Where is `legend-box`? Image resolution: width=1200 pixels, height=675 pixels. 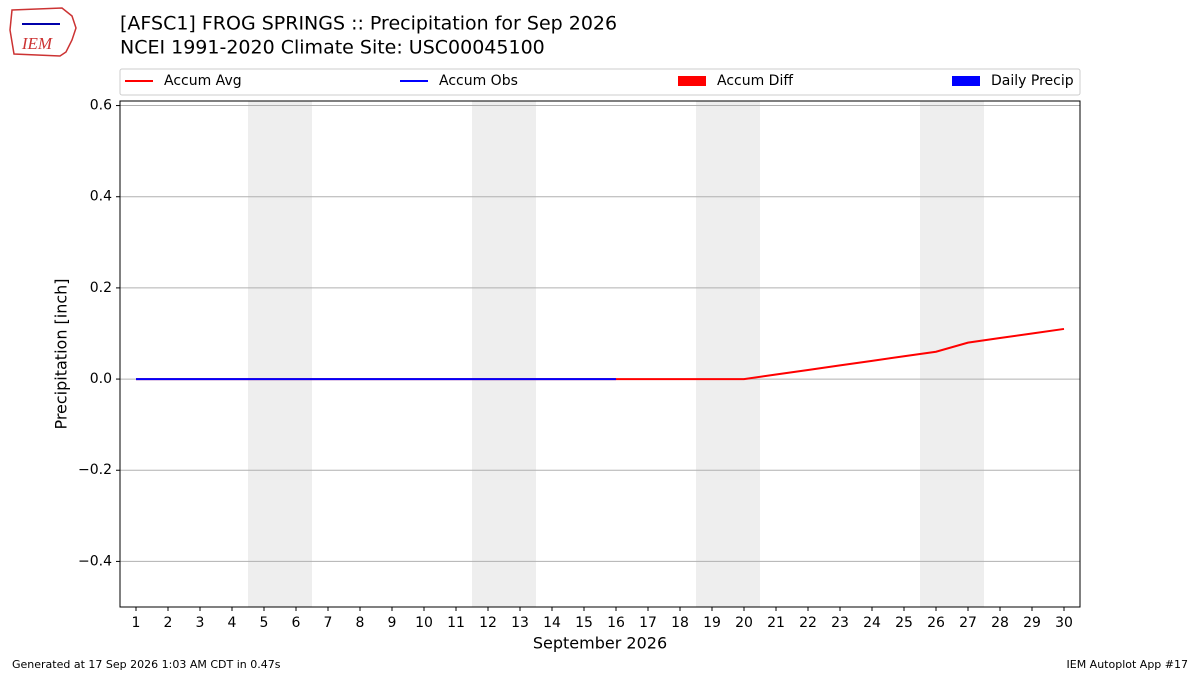
legend-box is located at coordinates (600, 82).